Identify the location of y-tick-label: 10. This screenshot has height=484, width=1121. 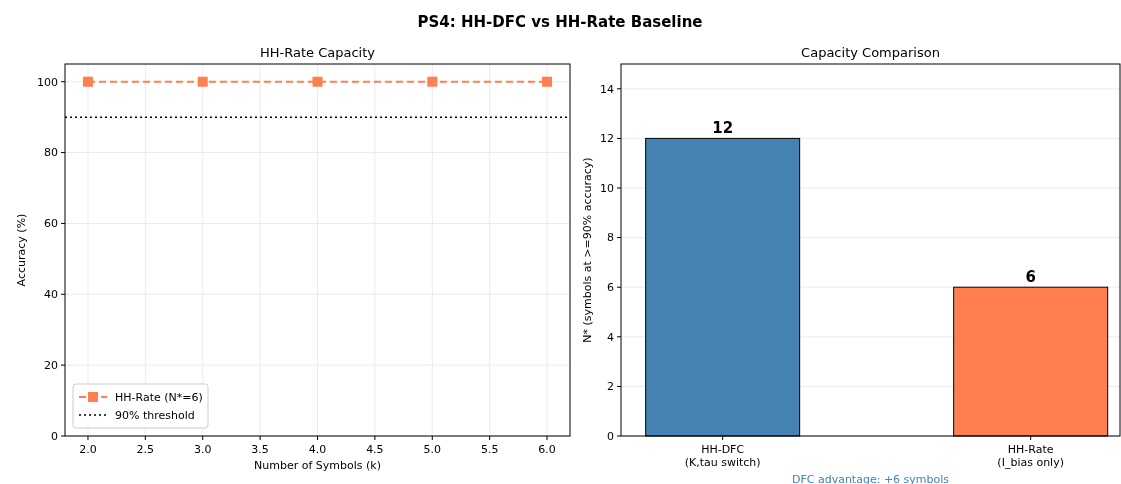
(607, 188).